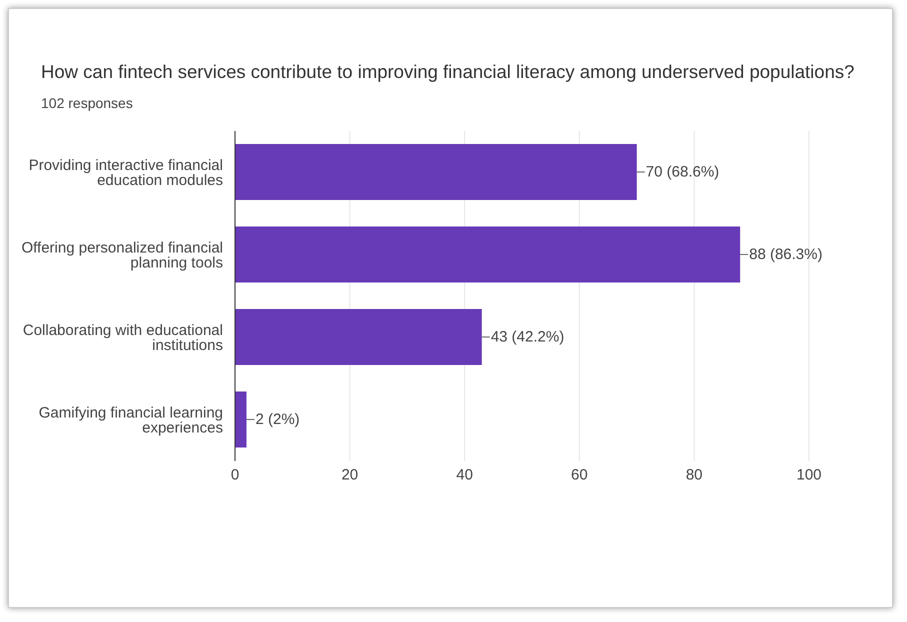  I want to click on x-tick-label: 0, so click(235, 475).